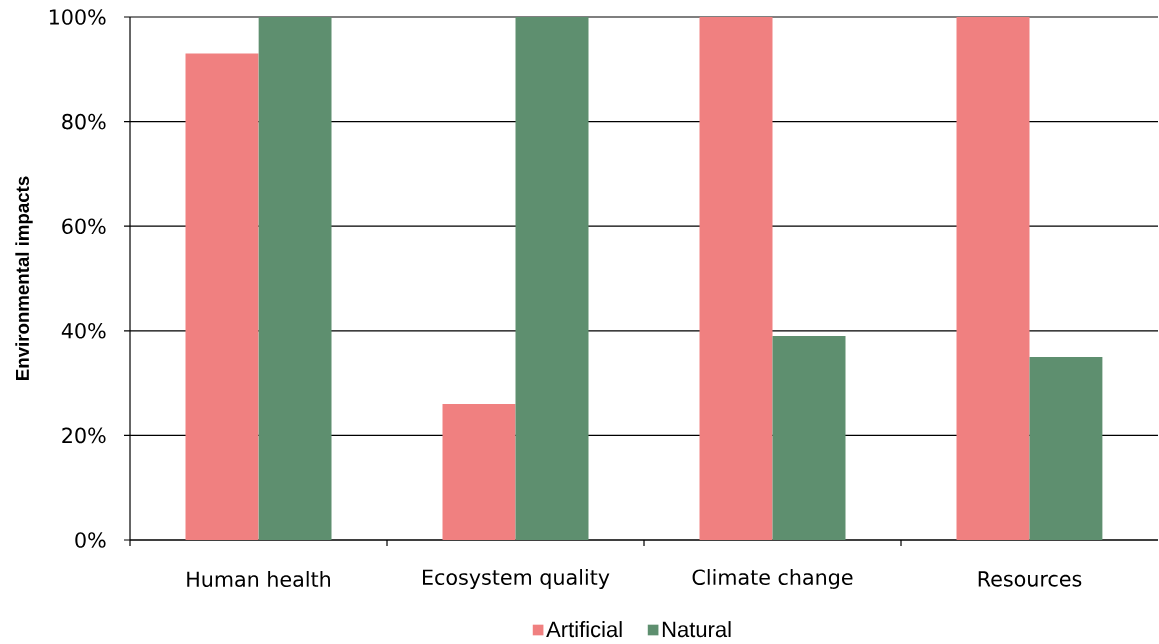 This screenshot has height=644, width=1159. What do you see at coordinates (77, 17) in the screenshot?
I see `y-tick-label: 100%` at bounding box center [77, 17].